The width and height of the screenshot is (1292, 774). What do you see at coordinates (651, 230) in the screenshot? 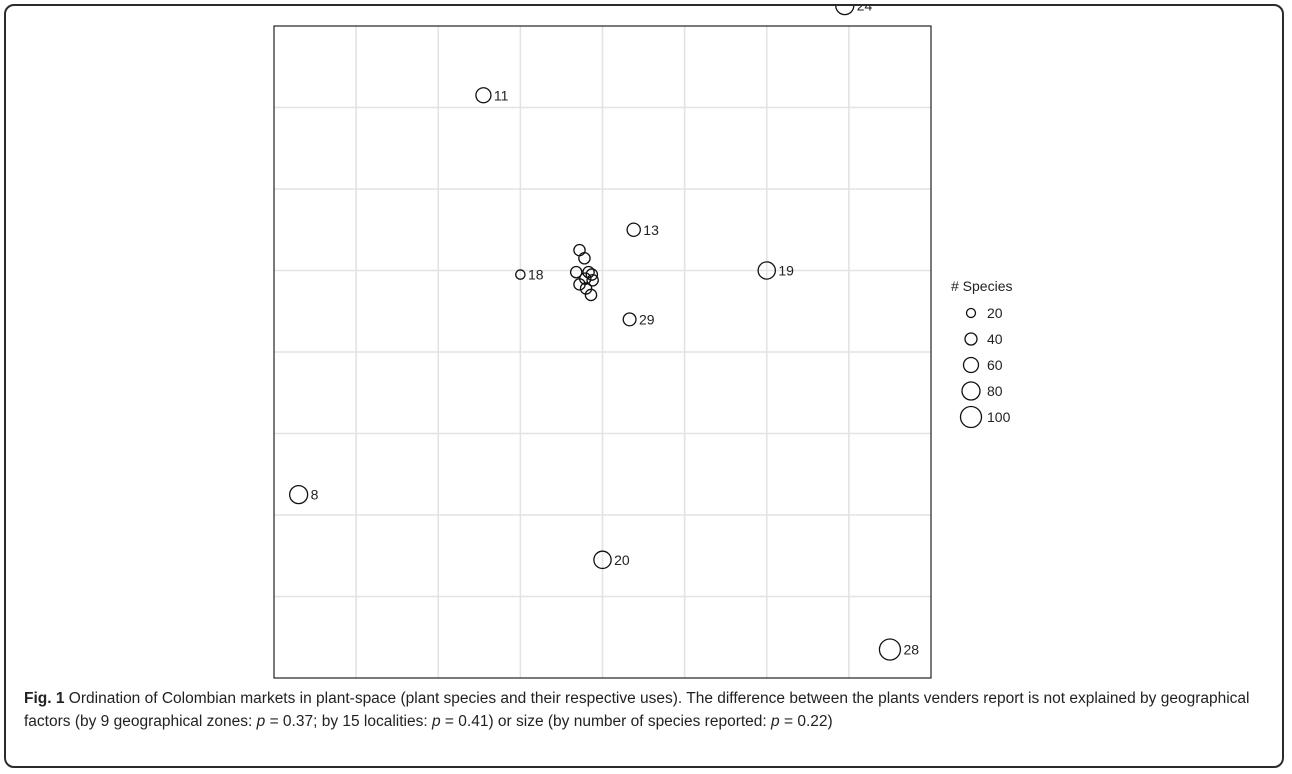
I see `data-point-label: 13` at bounding box center [651, 230].